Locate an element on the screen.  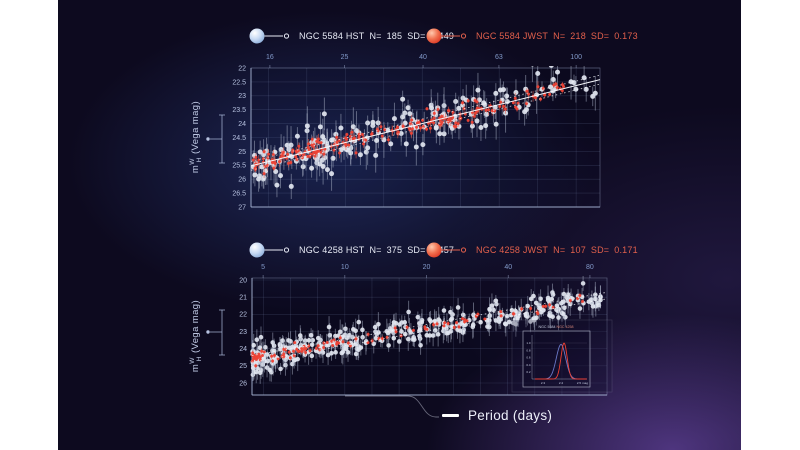
svg-text: 1.0 is located at coordinates (528, 343).